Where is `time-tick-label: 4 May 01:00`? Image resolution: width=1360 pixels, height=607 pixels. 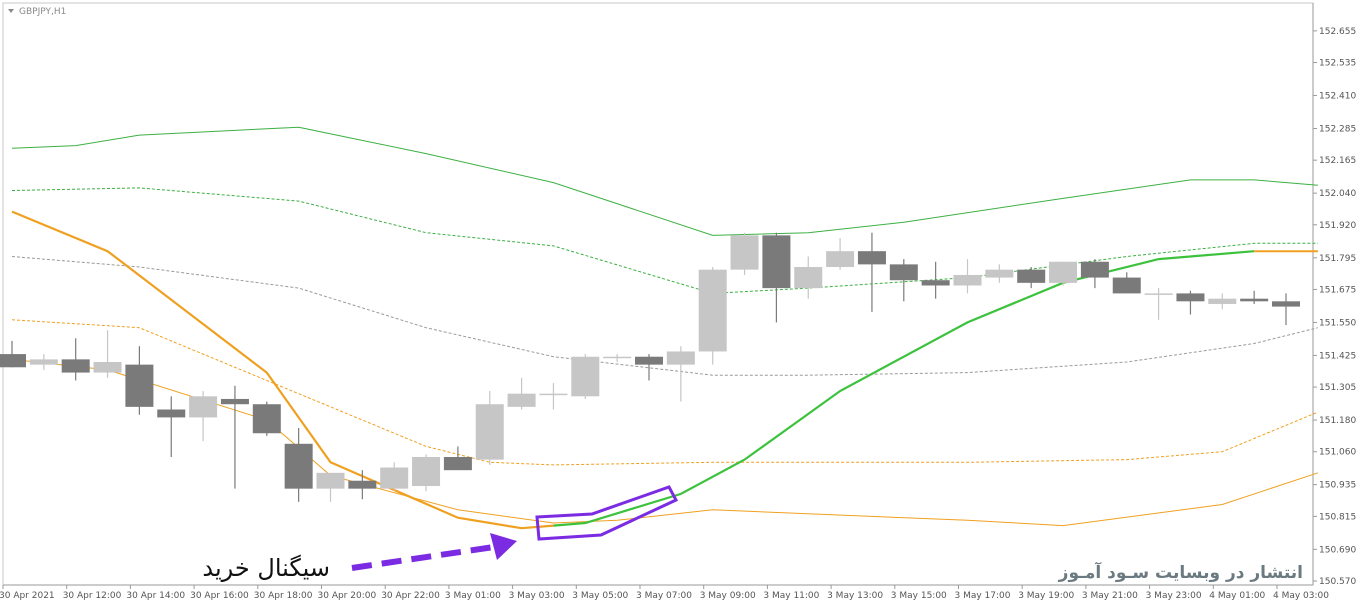 time-tick-label: 4 May 01:00 is located at coordinates (1237, 596).